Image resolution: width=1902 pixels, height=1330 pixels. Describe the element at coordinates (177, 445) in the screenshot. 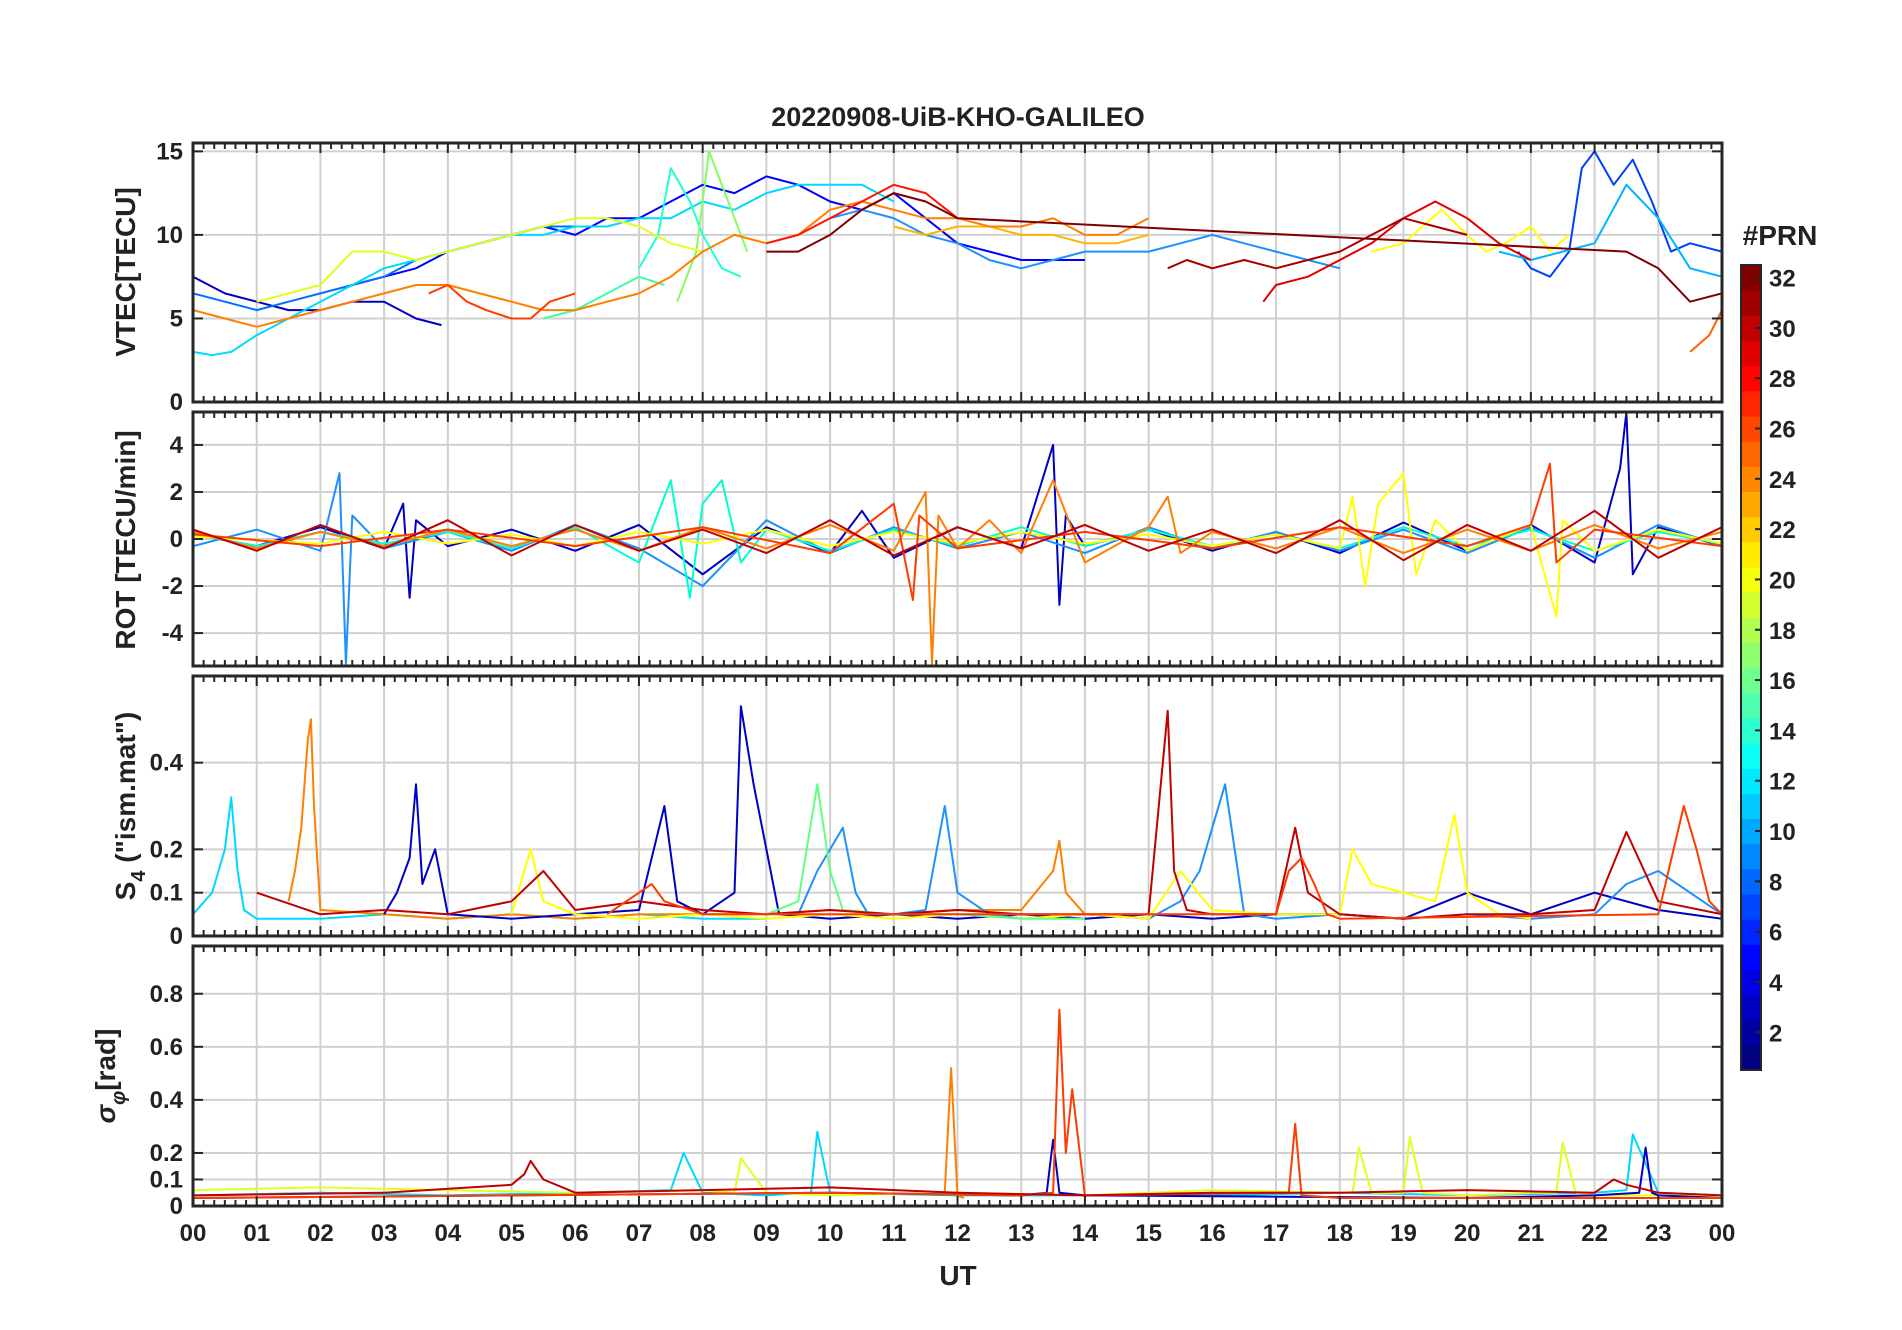

I see `rot-ytick-label: 4` at that location.